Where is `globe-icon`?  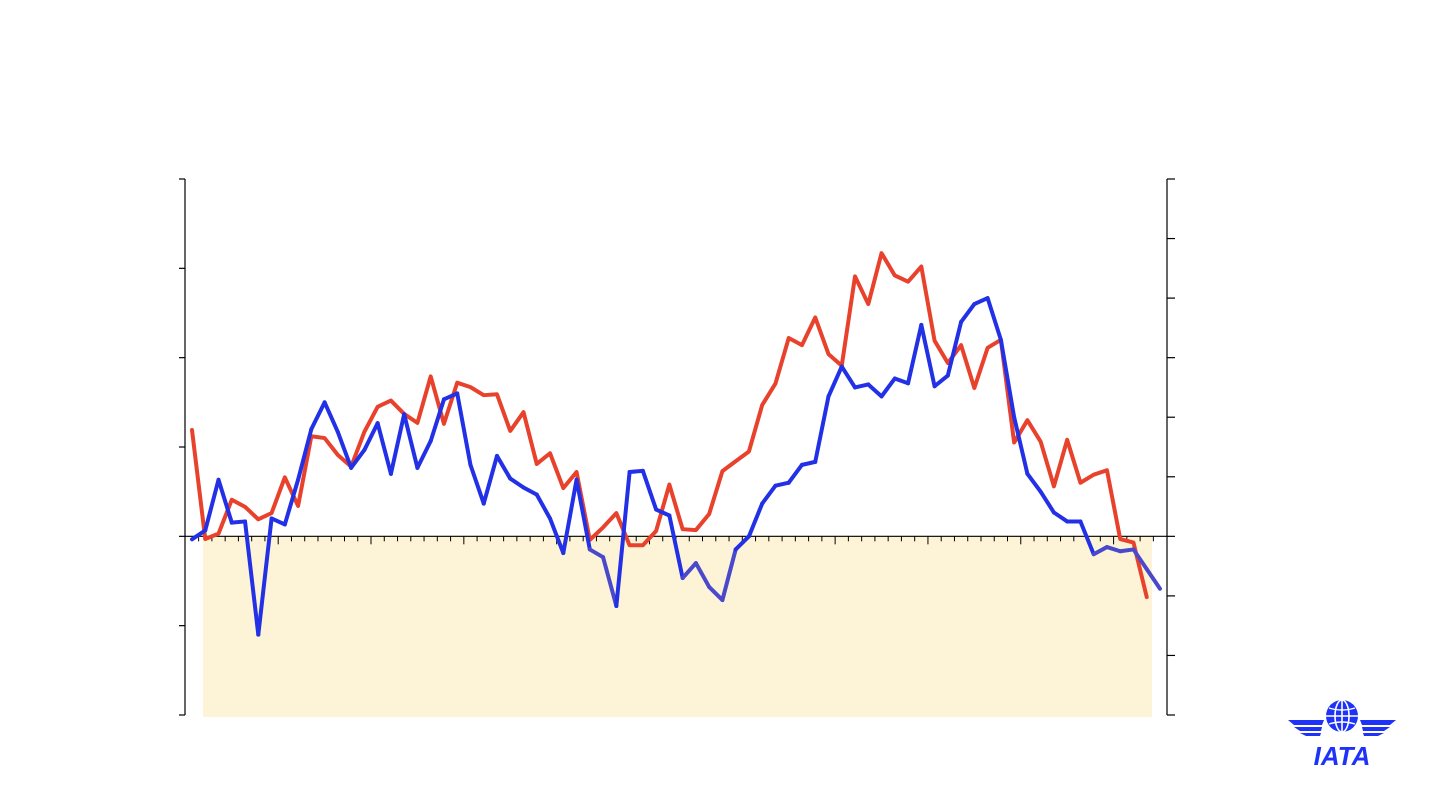 globe-icon is located at coordinates (1342, 716).